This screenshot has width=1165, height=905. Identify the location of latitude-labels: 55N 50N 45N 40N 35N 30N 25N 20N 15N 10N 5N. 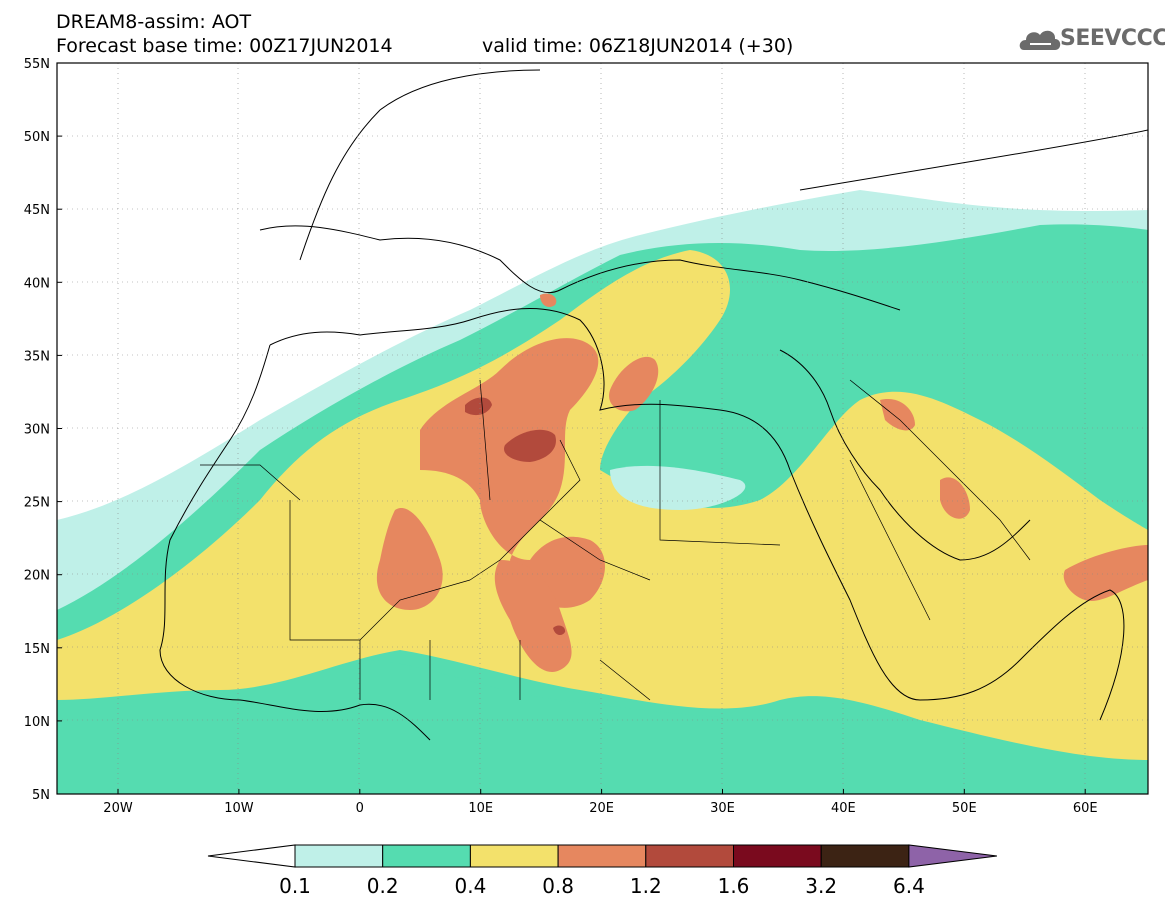
(43, 430).